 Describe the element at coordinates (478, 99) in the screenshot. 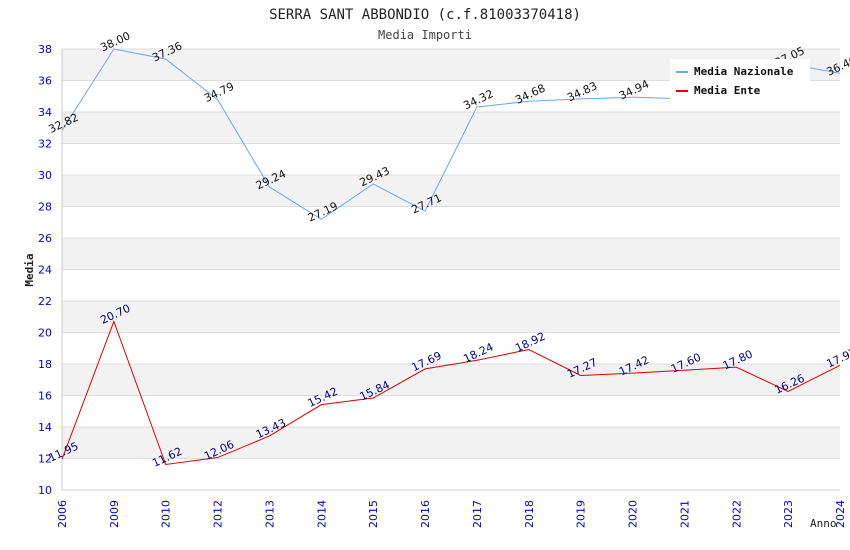

I see `data-label: 34.32` at that location.